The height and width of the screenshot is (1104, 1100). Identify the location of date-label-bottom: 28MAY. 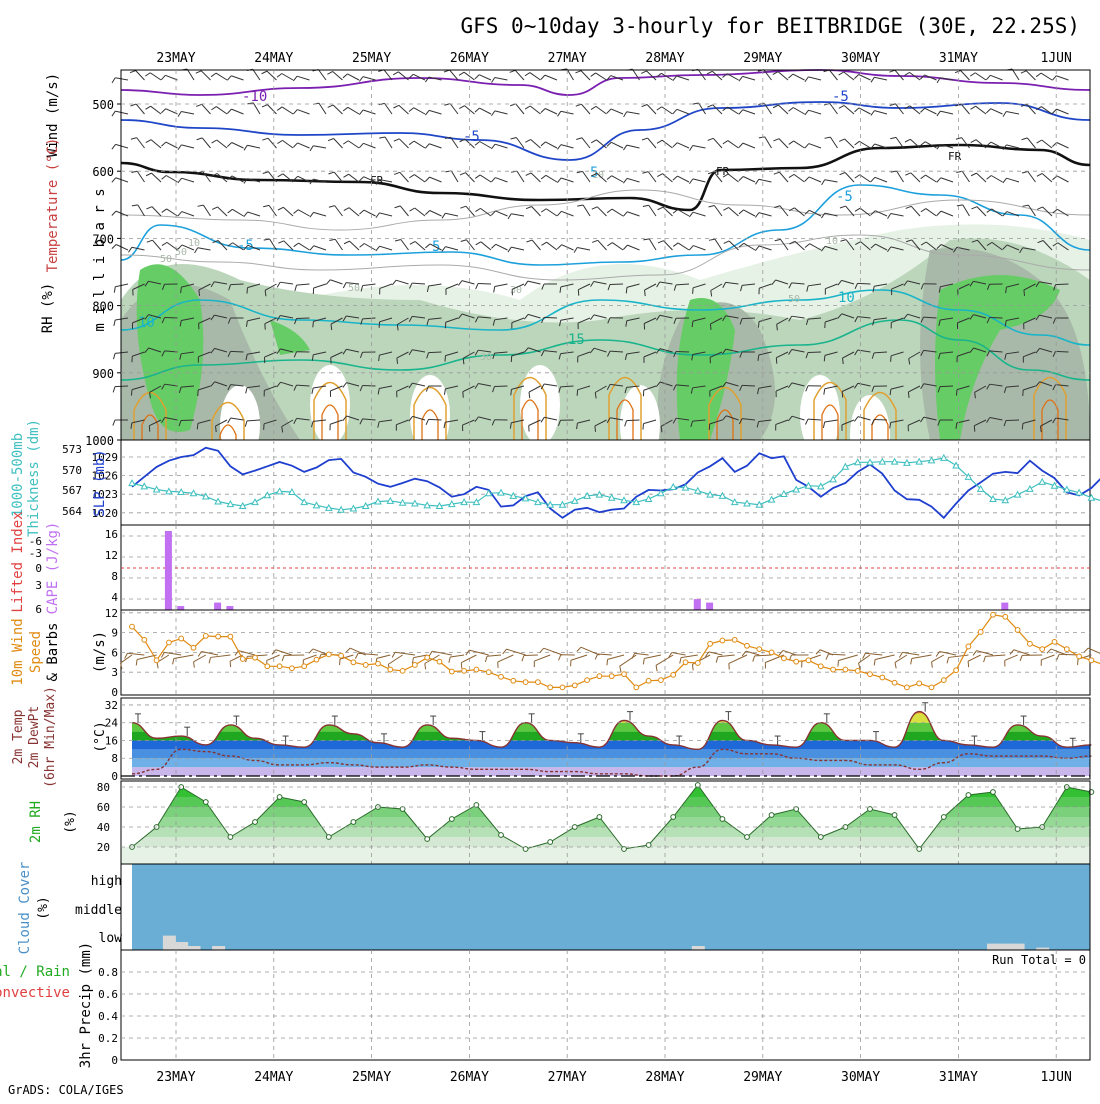
(664, 1077).